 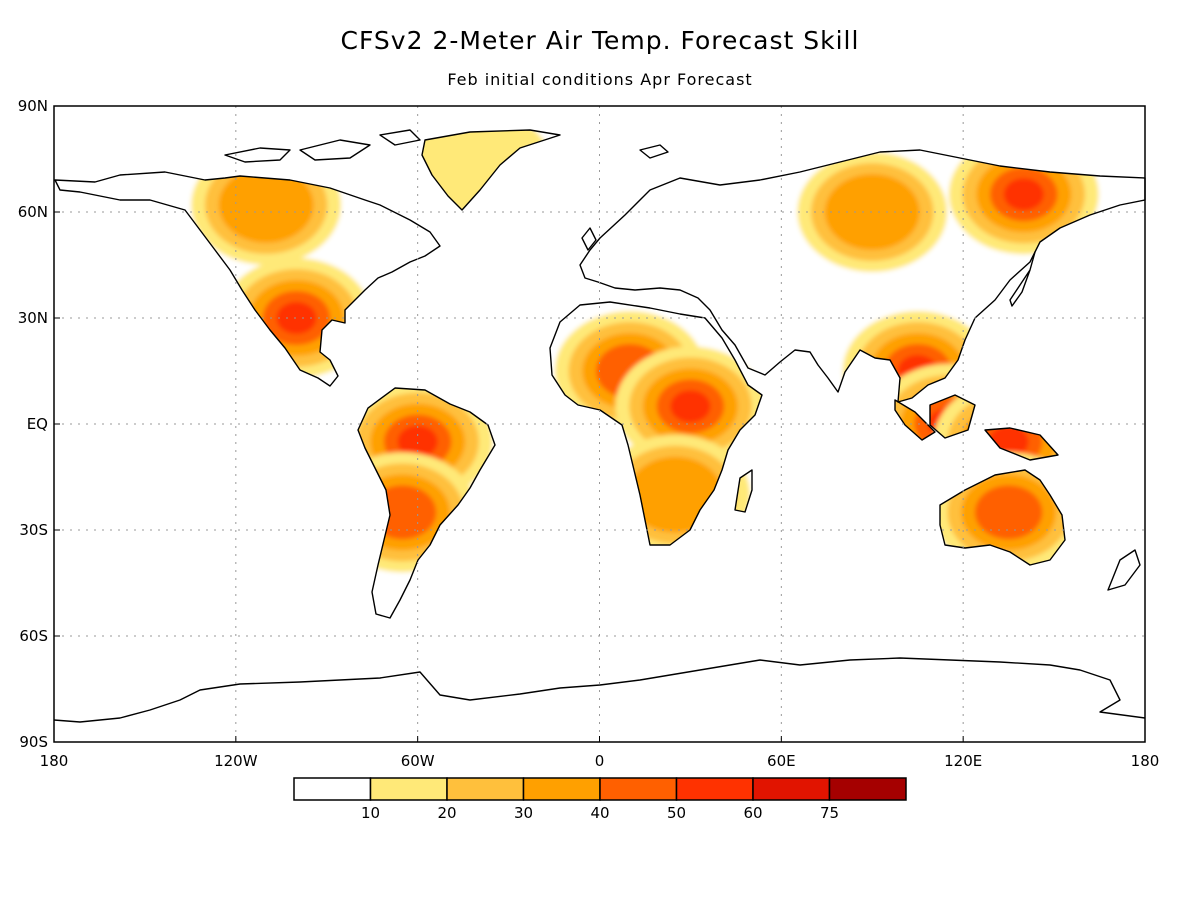 What do you see at coordinates (370, 813) in the screenshot?
I see `legend-label: 10` at bounding box center [370, 813].